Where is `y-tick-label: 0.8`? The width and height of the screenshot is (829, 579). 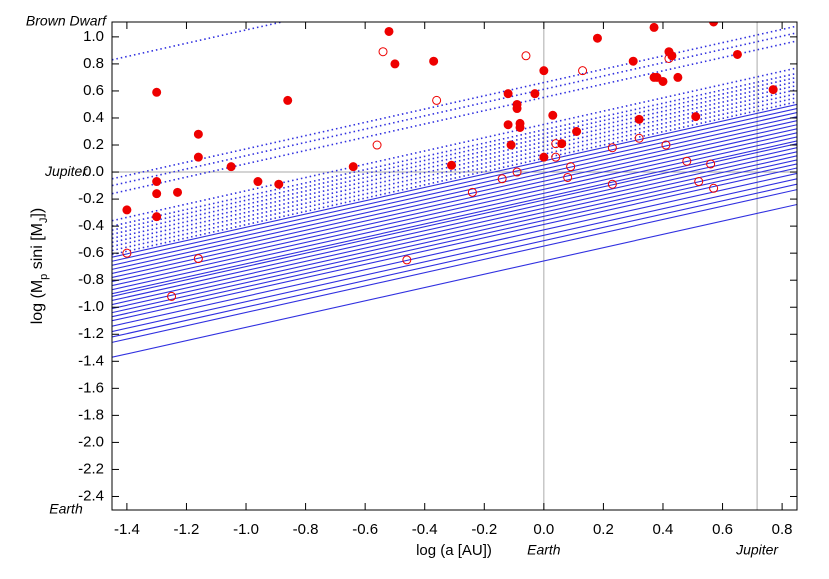
y-tick-label: 0.8 is located at coordinates (93, 63).